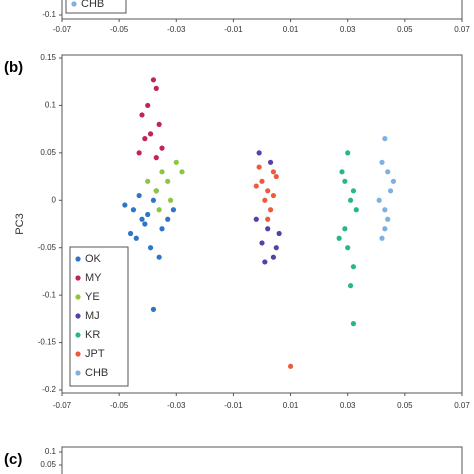  What do you see at coordinates (95, 354) in the screenshot?
I see `legend-label: JPT` at bounding box center [95, 354].